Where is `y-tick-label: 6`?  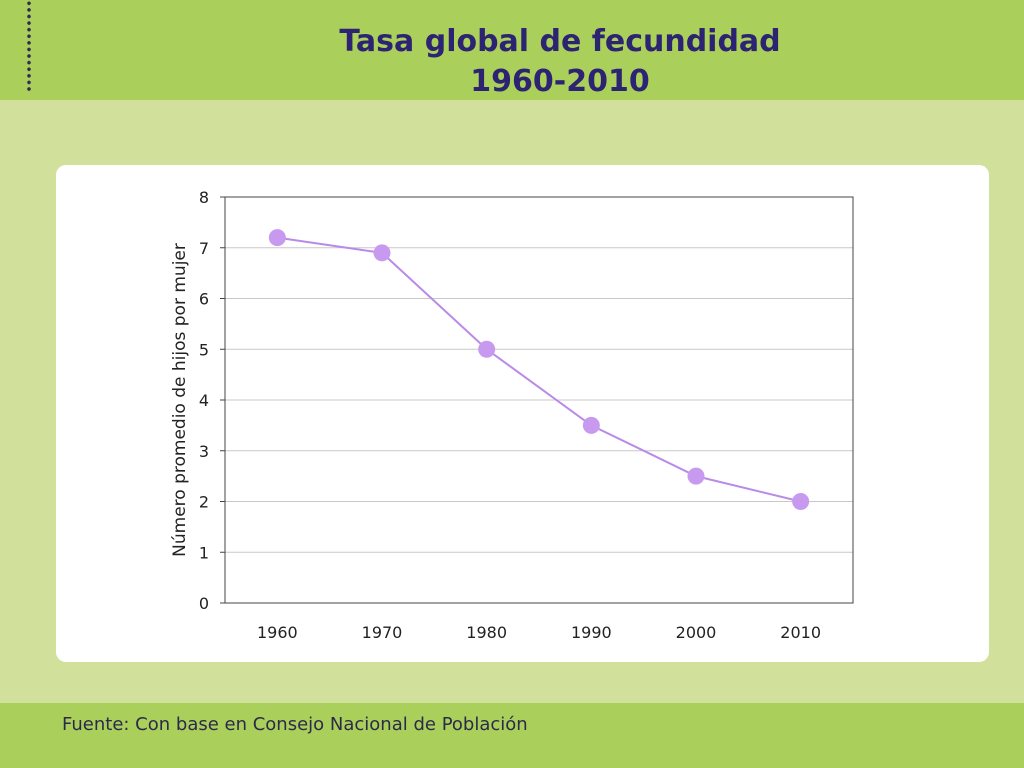
y-tick-label: 6 is located at coordinates (204, 299).